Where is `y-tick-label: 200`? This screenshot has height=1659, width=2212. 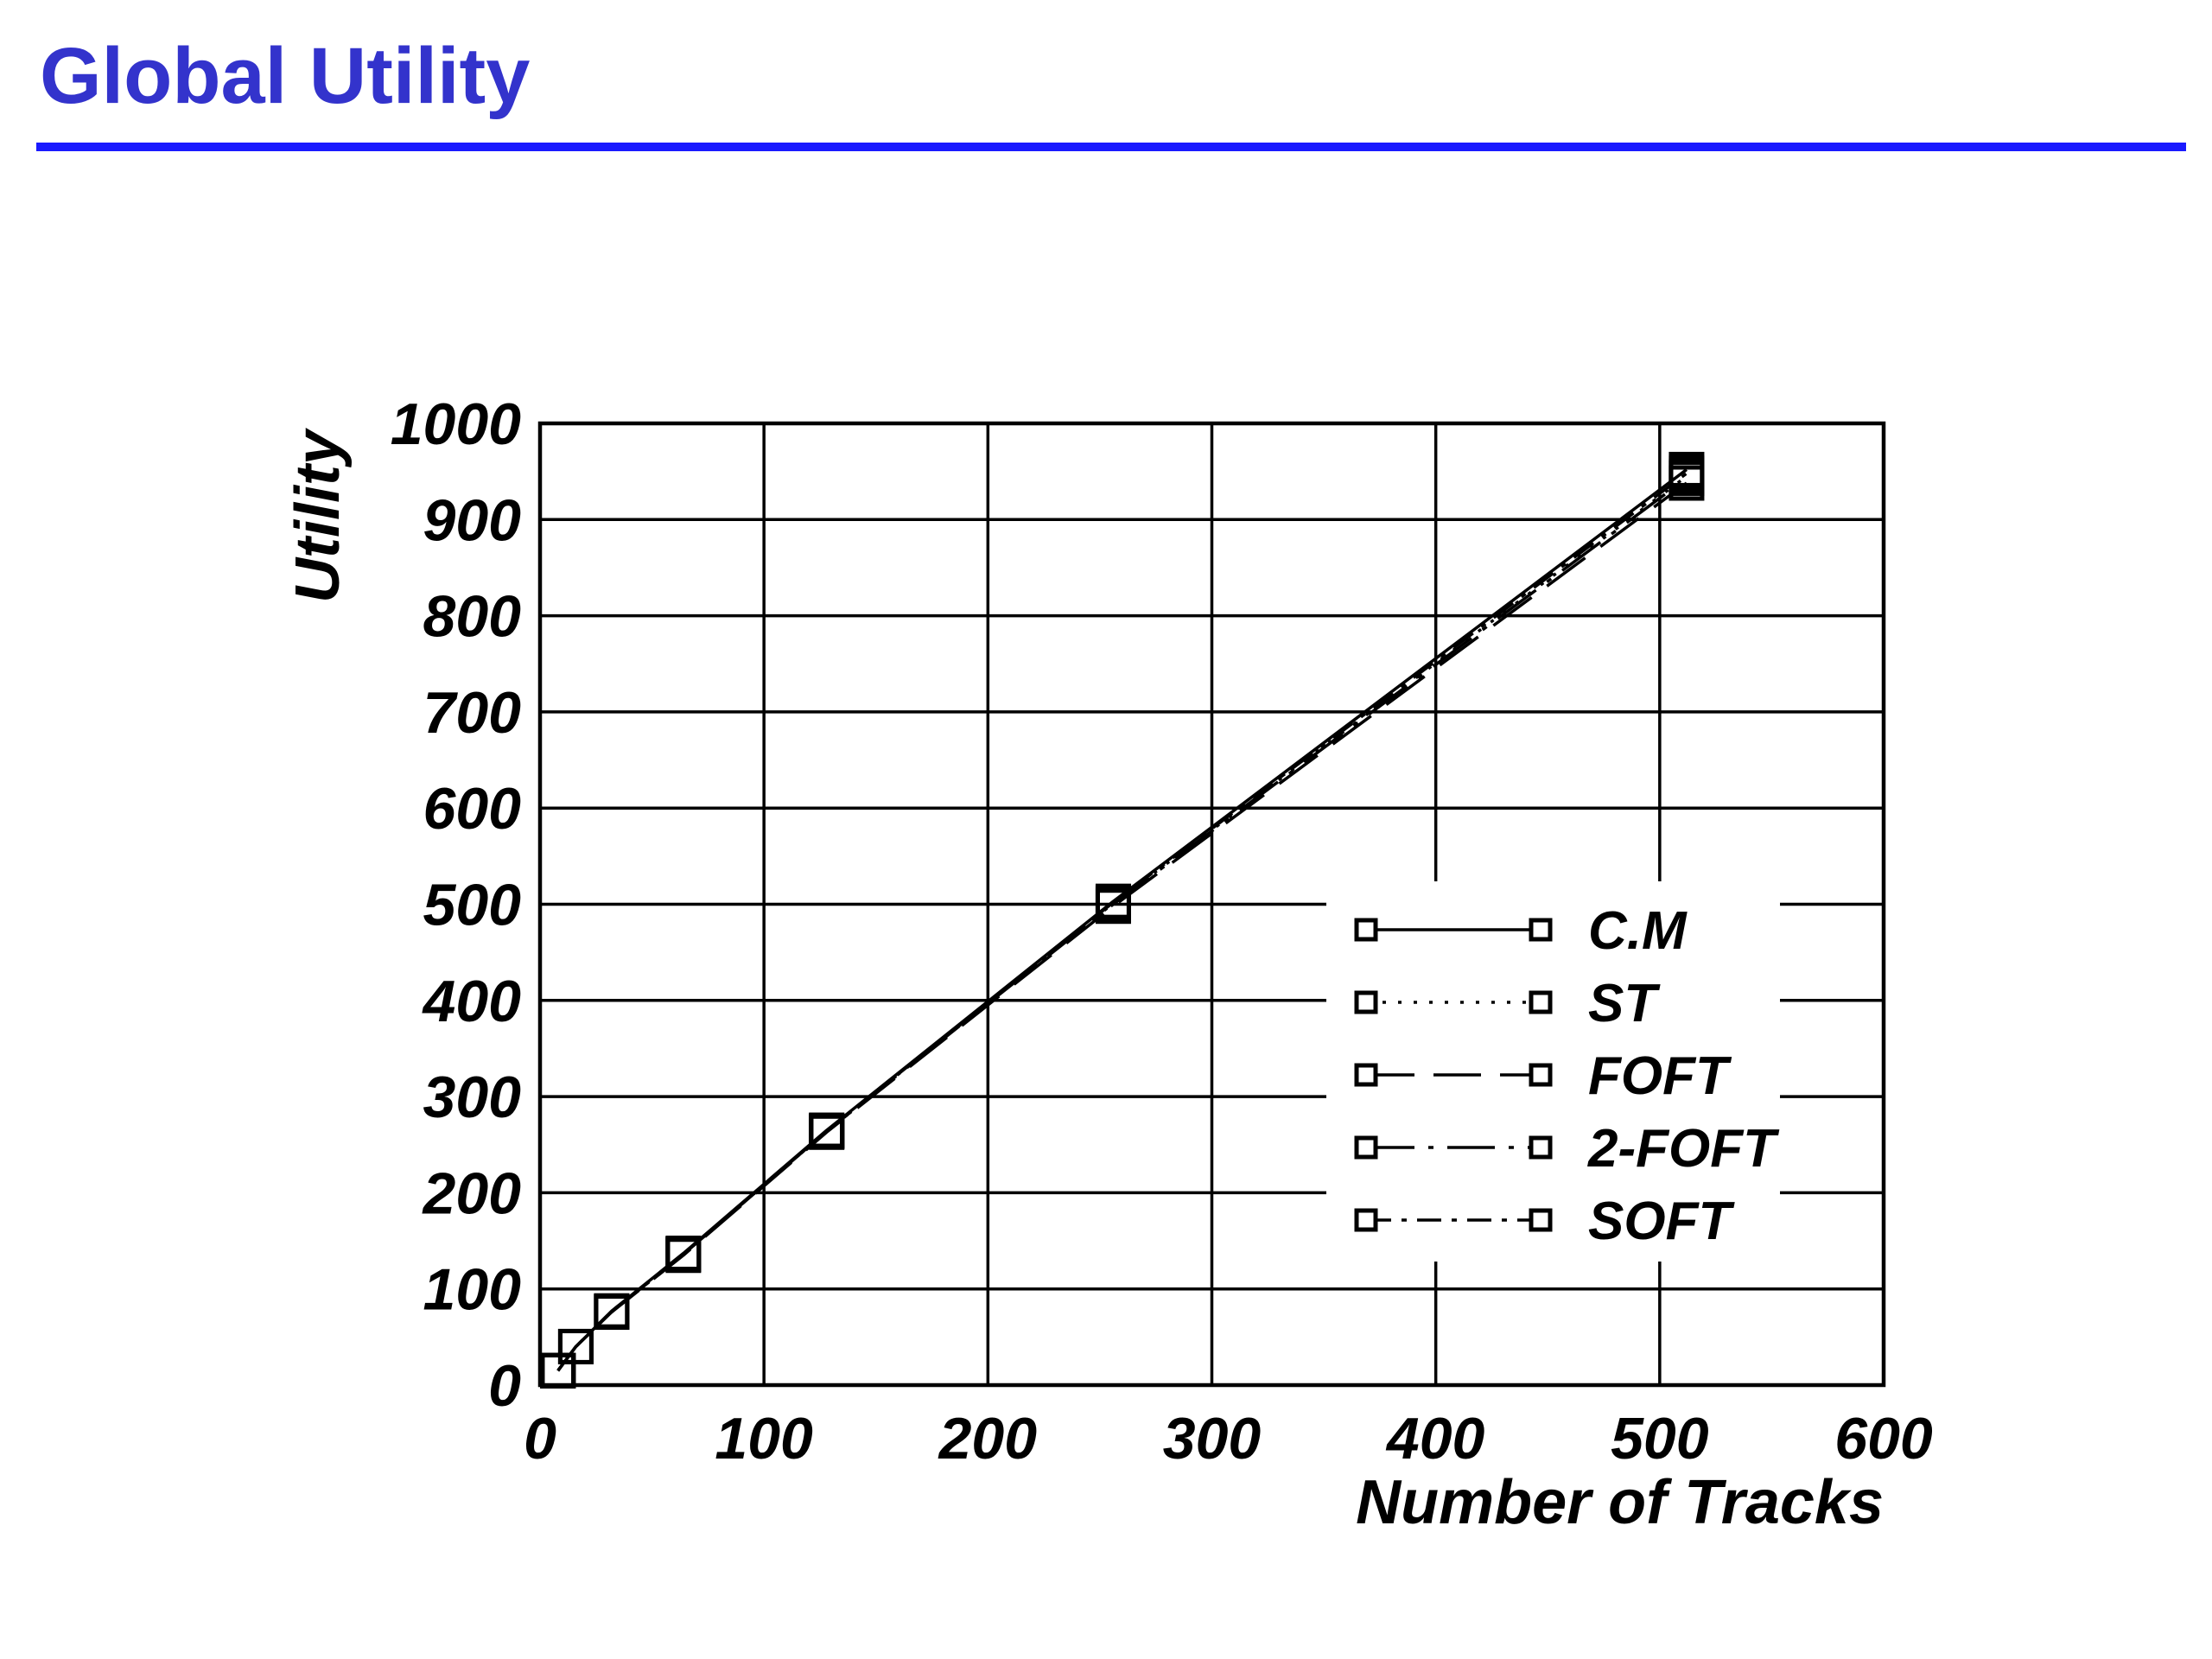
y-tick-label: 200 is located at coordinates (472, 1193).